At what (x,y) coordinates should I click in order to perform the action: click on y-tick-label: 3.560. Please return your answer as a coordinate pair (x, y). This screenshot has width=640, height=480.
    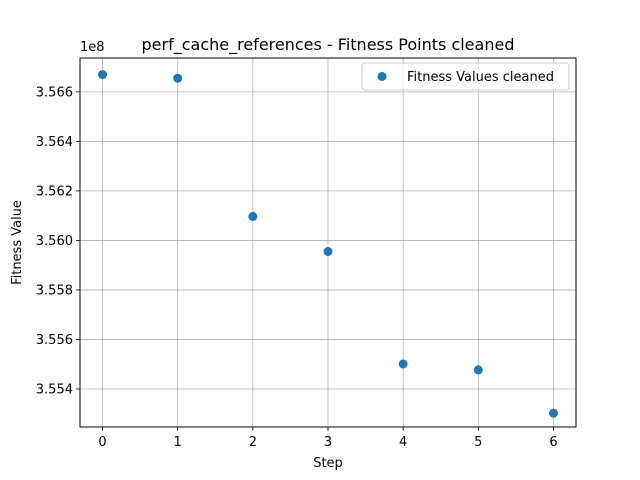
    Looking at the image, I should click on (54, 241).